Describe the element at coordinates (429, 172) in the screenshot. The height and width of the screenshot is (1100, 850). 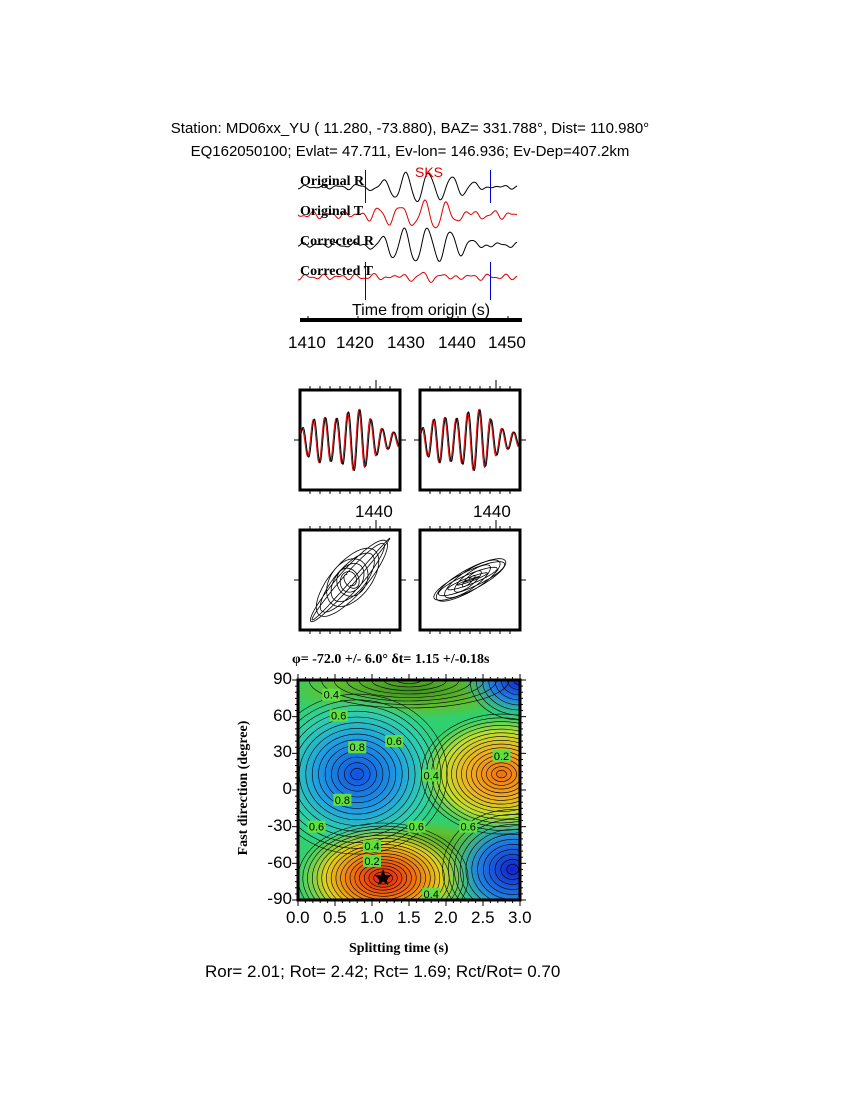
I see `phase-label: SKS` at that location.